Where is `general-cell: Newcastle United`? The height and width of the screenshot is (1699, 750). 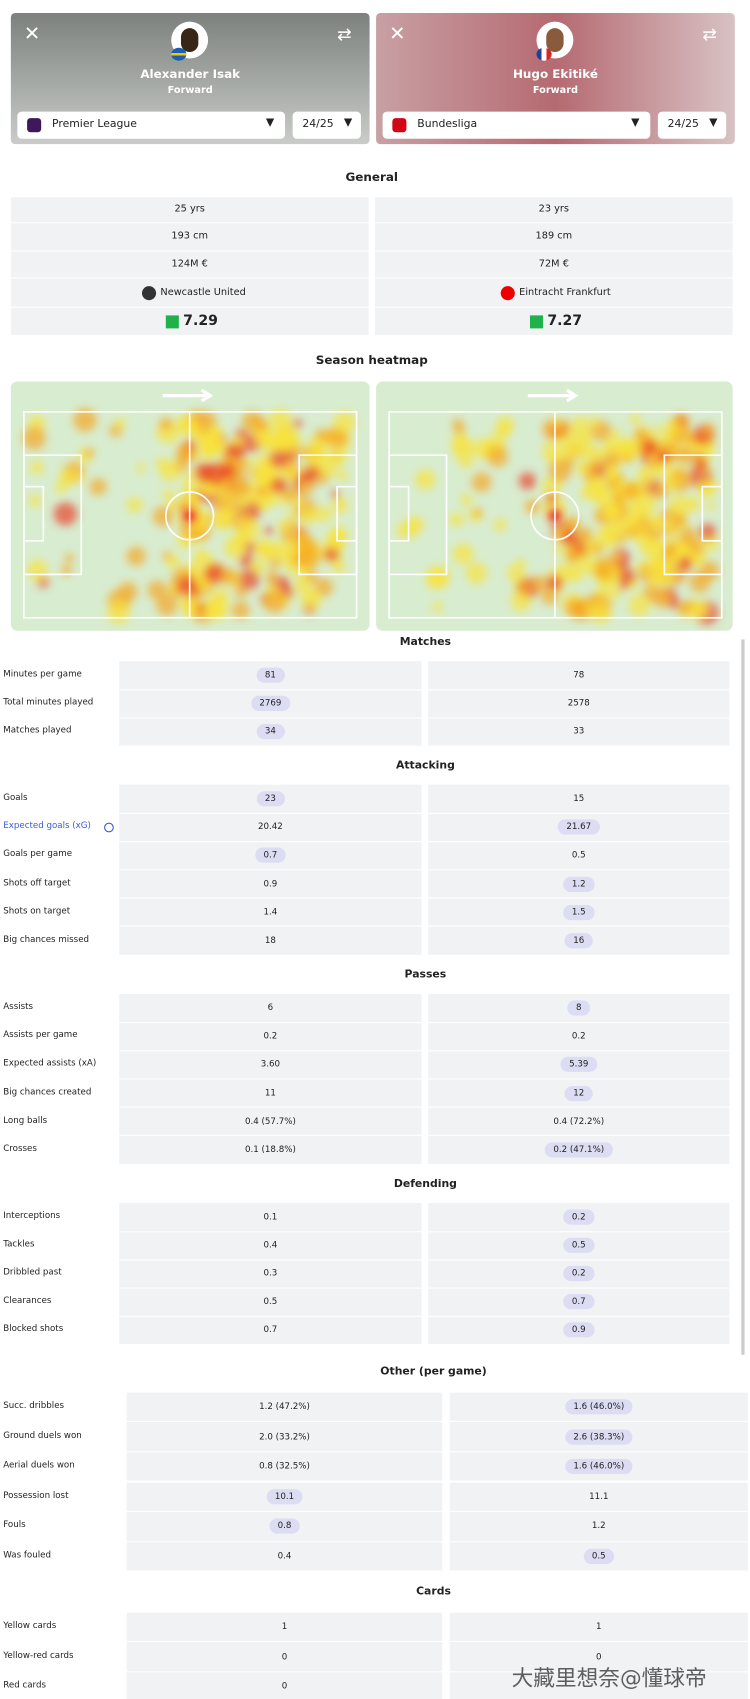 general-cell: Newcastle United is located at coordinates (189, 292).